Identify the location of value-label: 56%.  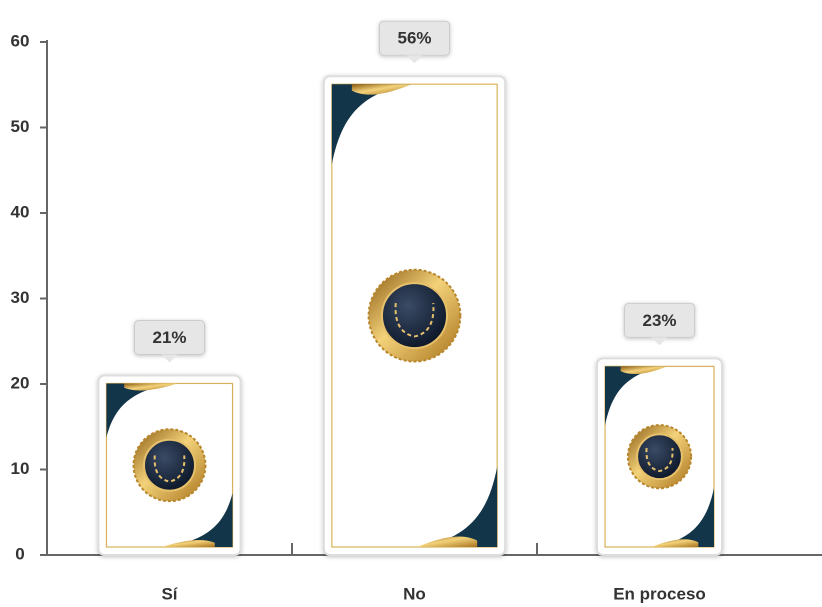
(414, 38).